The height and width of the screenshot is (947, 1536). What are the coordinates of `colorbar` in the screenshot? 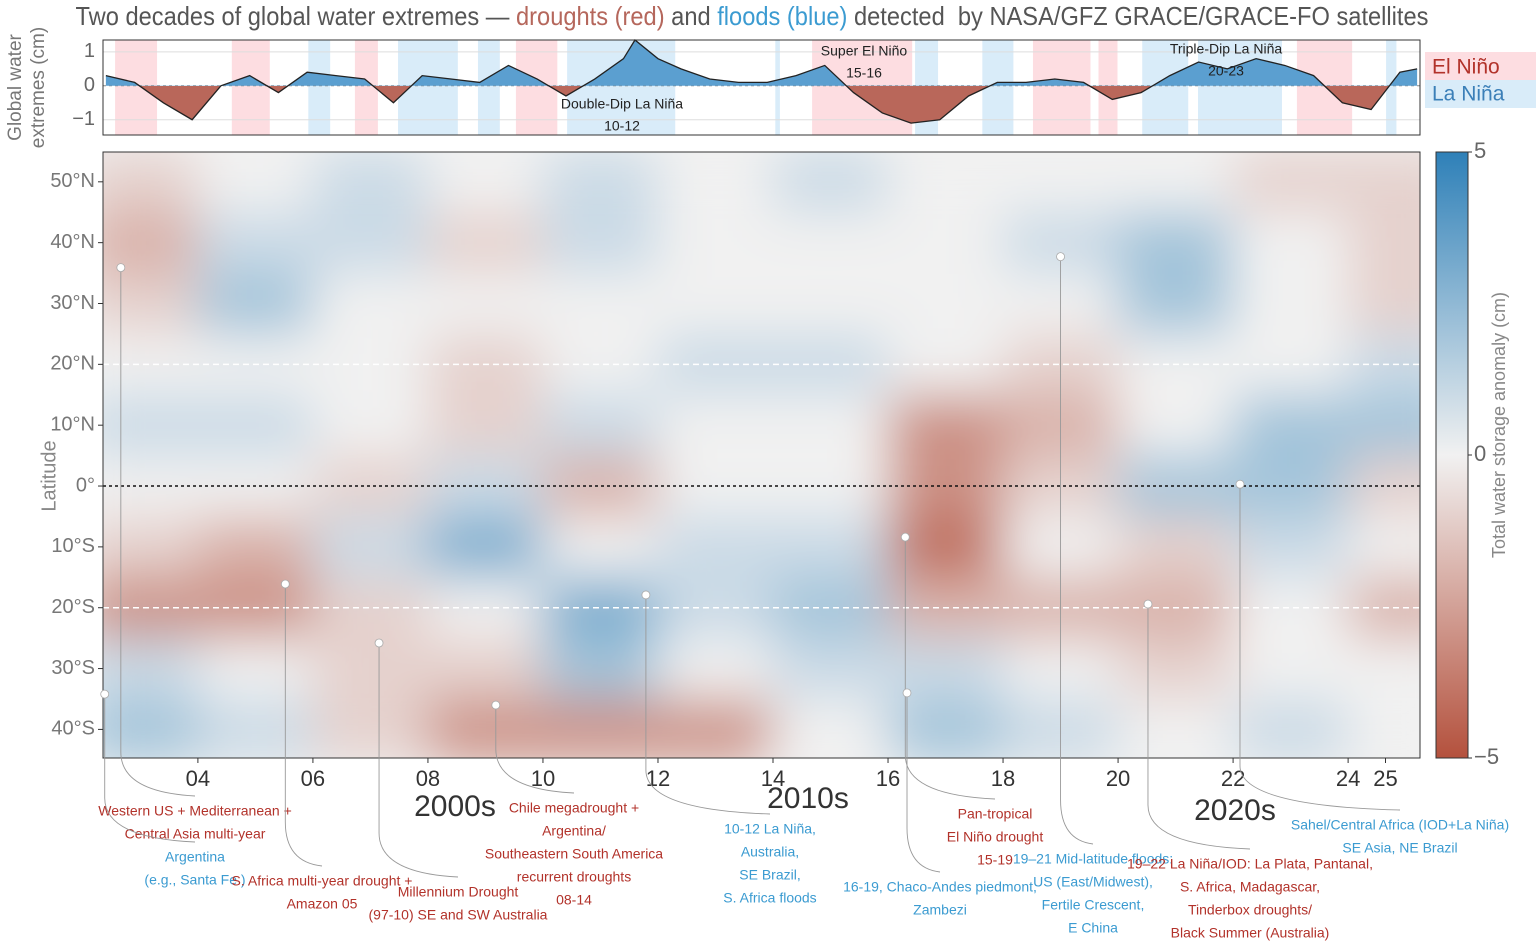 It's located at (1452, 455).